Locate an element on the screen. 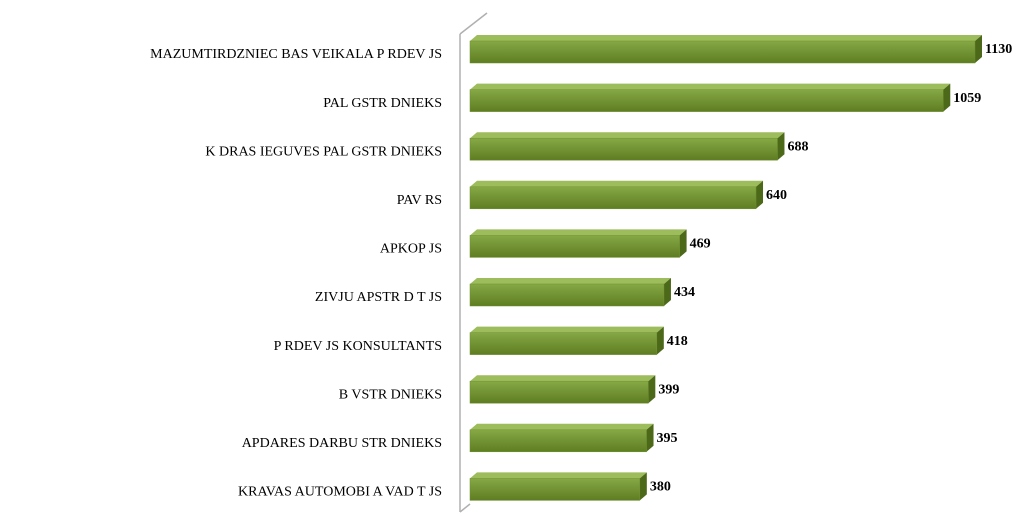 The image size is (1030, 516). value-label: 380 is located at coordinates (660, 487).